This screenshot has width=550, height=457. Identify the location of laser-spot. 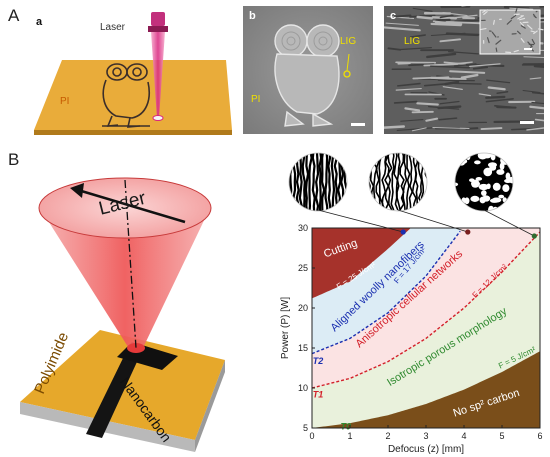
(158, 118).